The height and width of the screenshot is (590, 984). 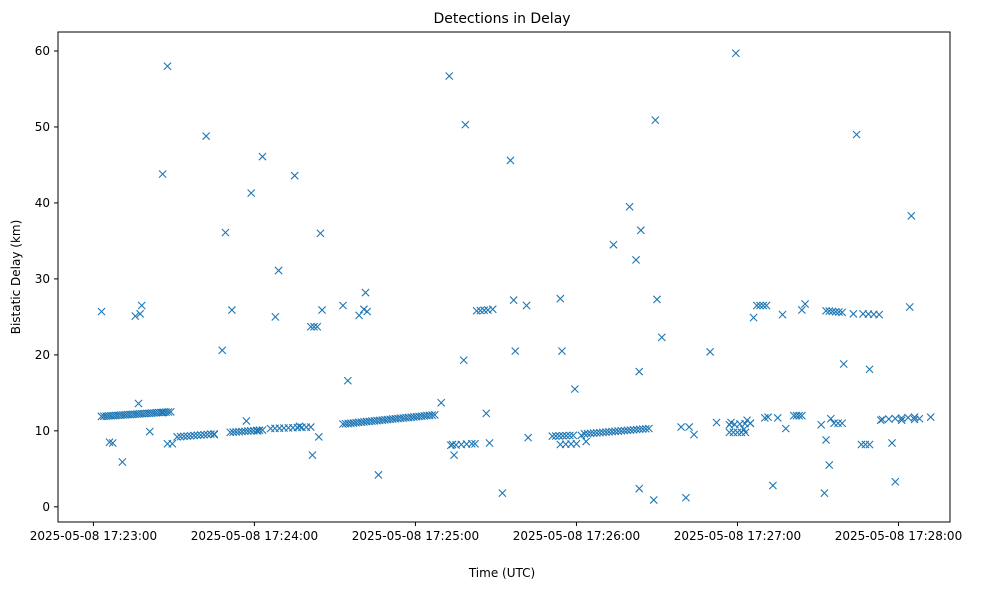 I want to click on x-axis-label: Time (UTC), so click(x=501, y=573).